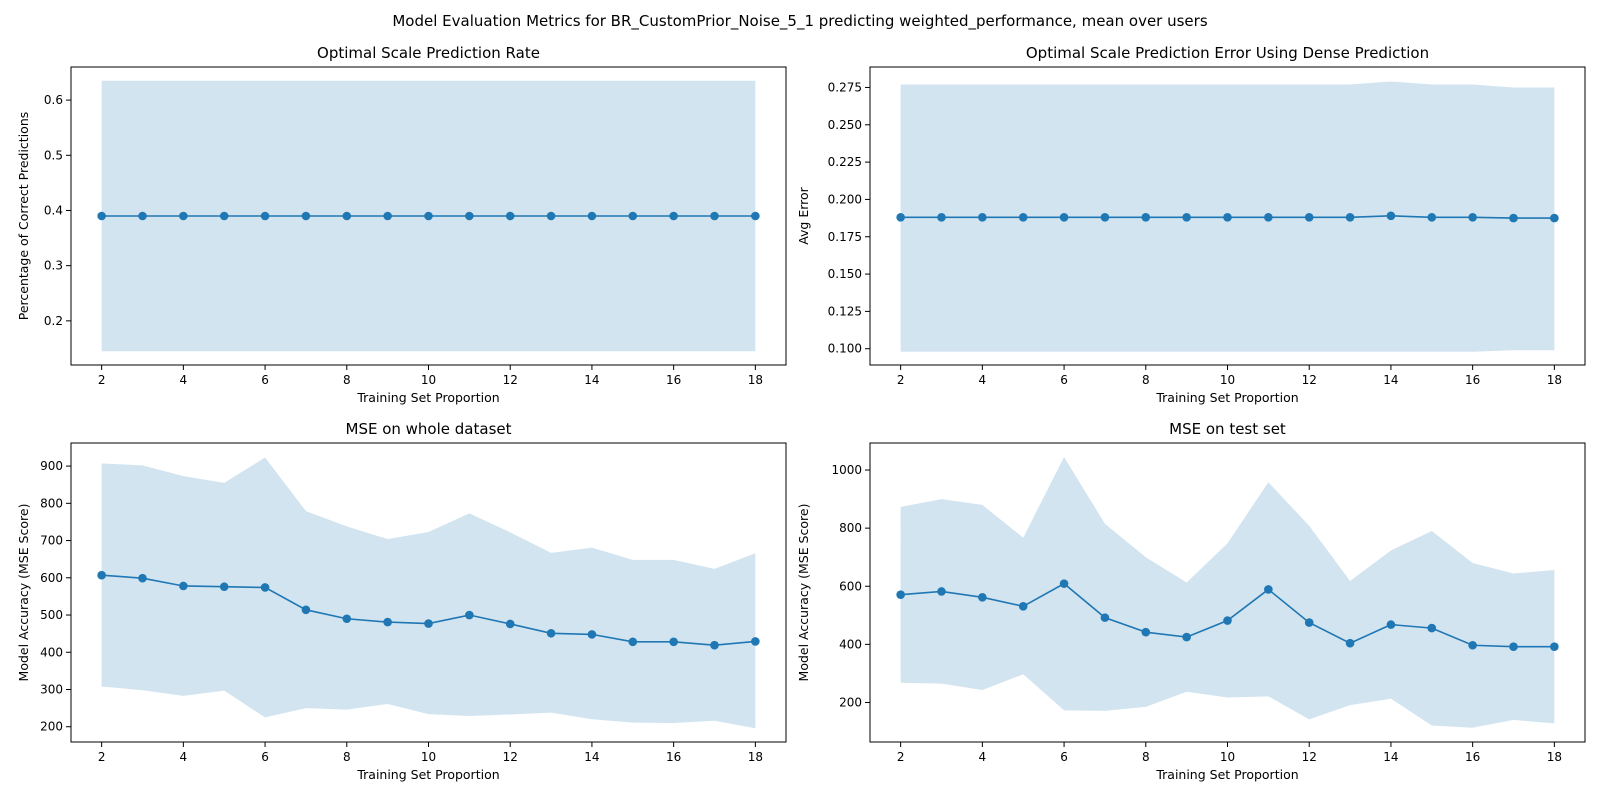  I want to click on chart-title: MSE on whole dataset, so click(429, 429).